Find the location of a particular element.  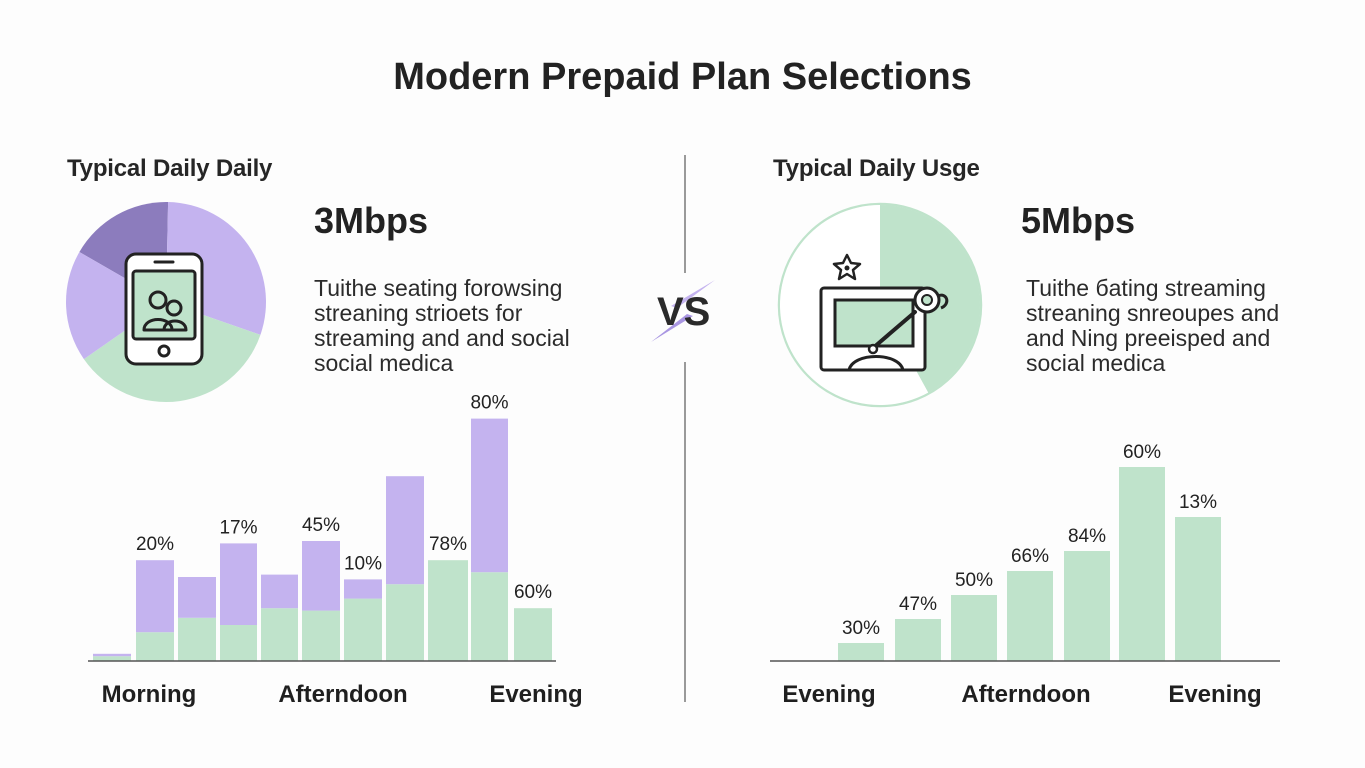

left-bar-data-label: 45% is located at coordinates (321, 525).